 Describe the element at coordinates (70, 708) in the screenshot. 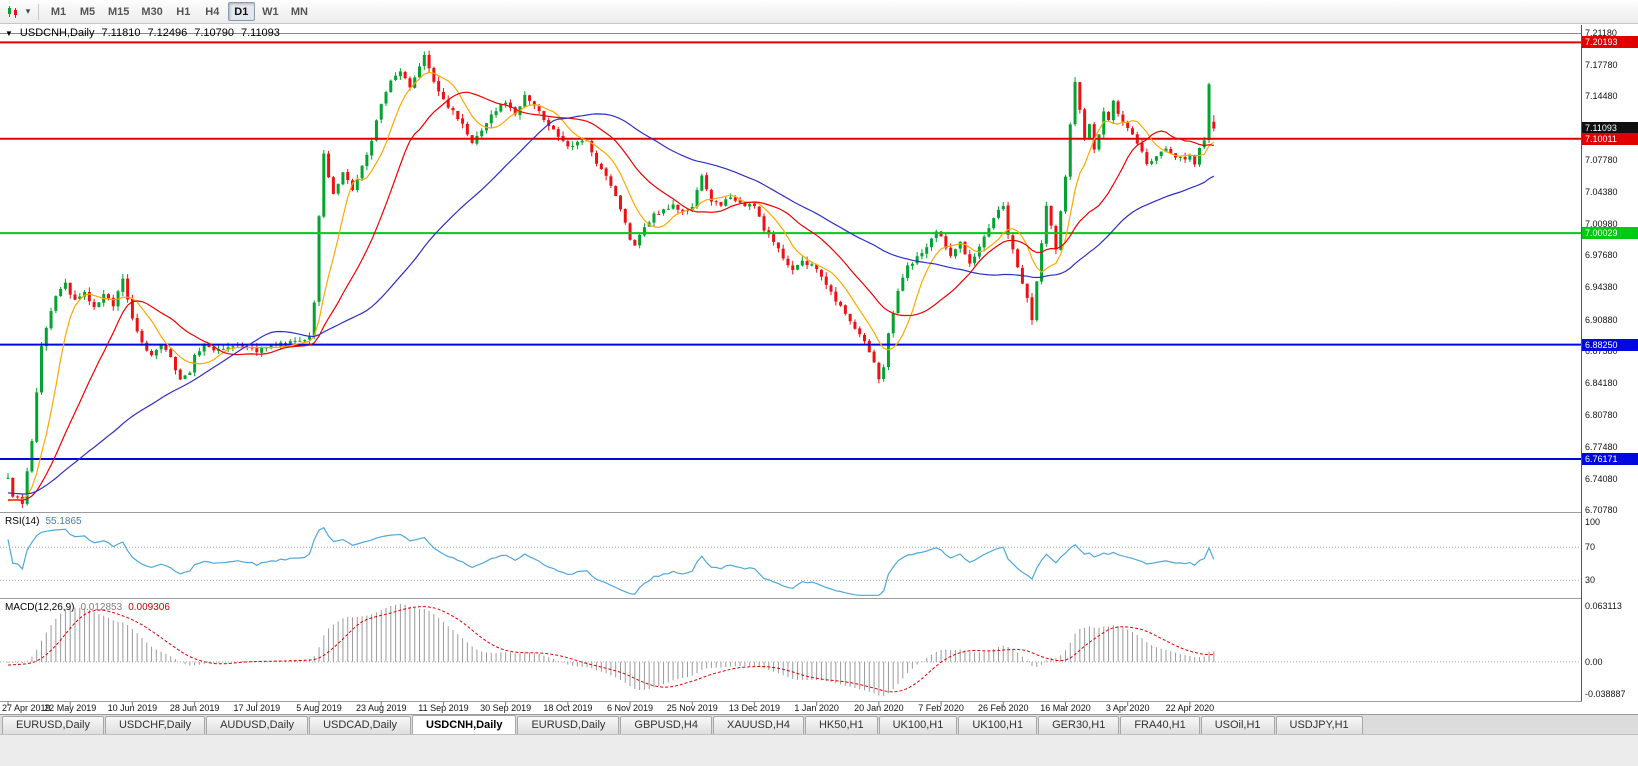

I see `time-axis-label: 22 May 2019` at that location.